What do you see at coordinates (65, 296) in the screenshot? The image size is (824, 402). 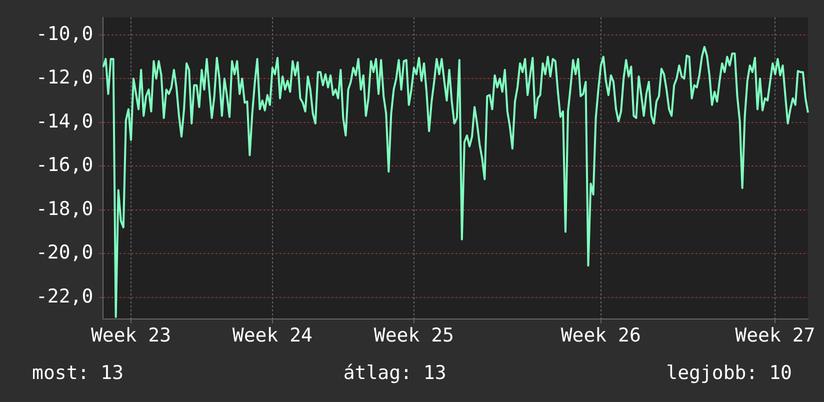 I see `y-tick-label: -22,0` at bounding box center [65, 296].